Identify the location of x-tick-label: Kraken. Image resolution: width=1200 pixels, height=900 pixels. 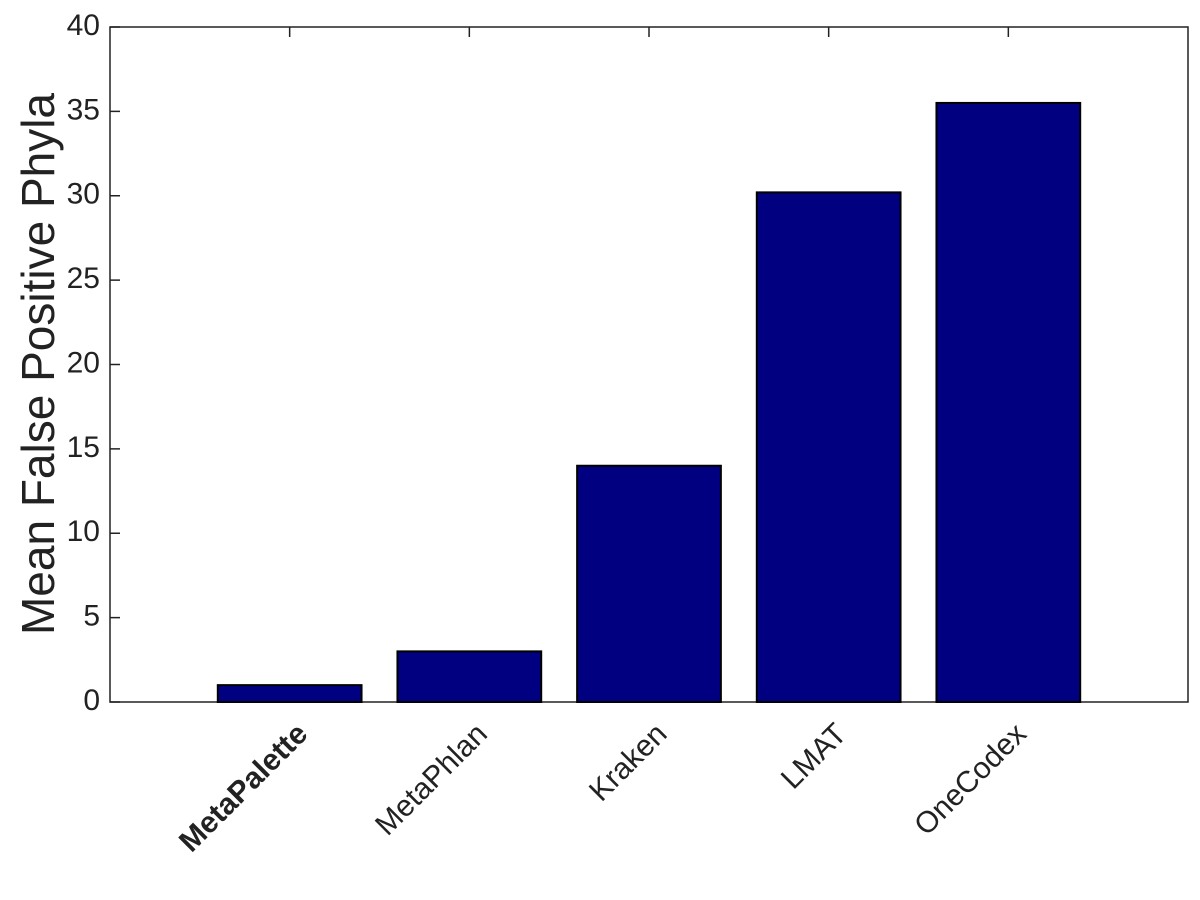
(628, 762).